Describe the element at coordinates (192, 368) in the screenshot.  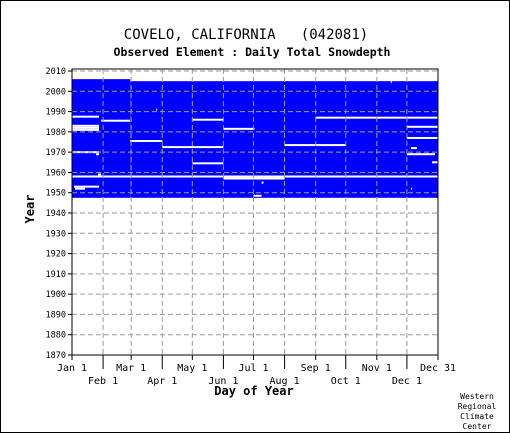
I see `x-tick-label-may-1: May 1` at that location.